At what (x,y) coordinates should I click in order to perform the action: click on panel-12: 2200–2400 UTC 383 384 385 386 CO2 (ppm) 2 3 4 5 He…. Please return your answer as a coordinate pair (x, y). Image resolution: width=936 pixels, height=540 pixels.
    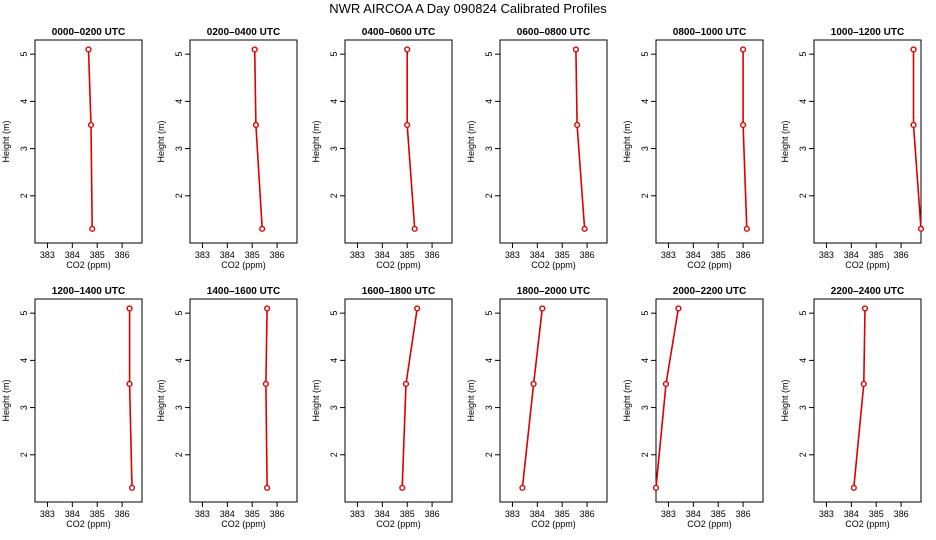
    Looking at the image, I should click on (851, 407).